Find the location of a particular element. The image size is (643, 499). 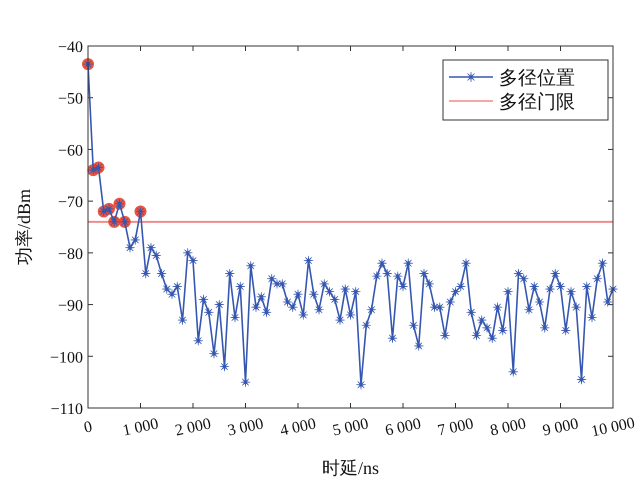

x-axis-title: 时延/ns is located at coordinates (351, 468).